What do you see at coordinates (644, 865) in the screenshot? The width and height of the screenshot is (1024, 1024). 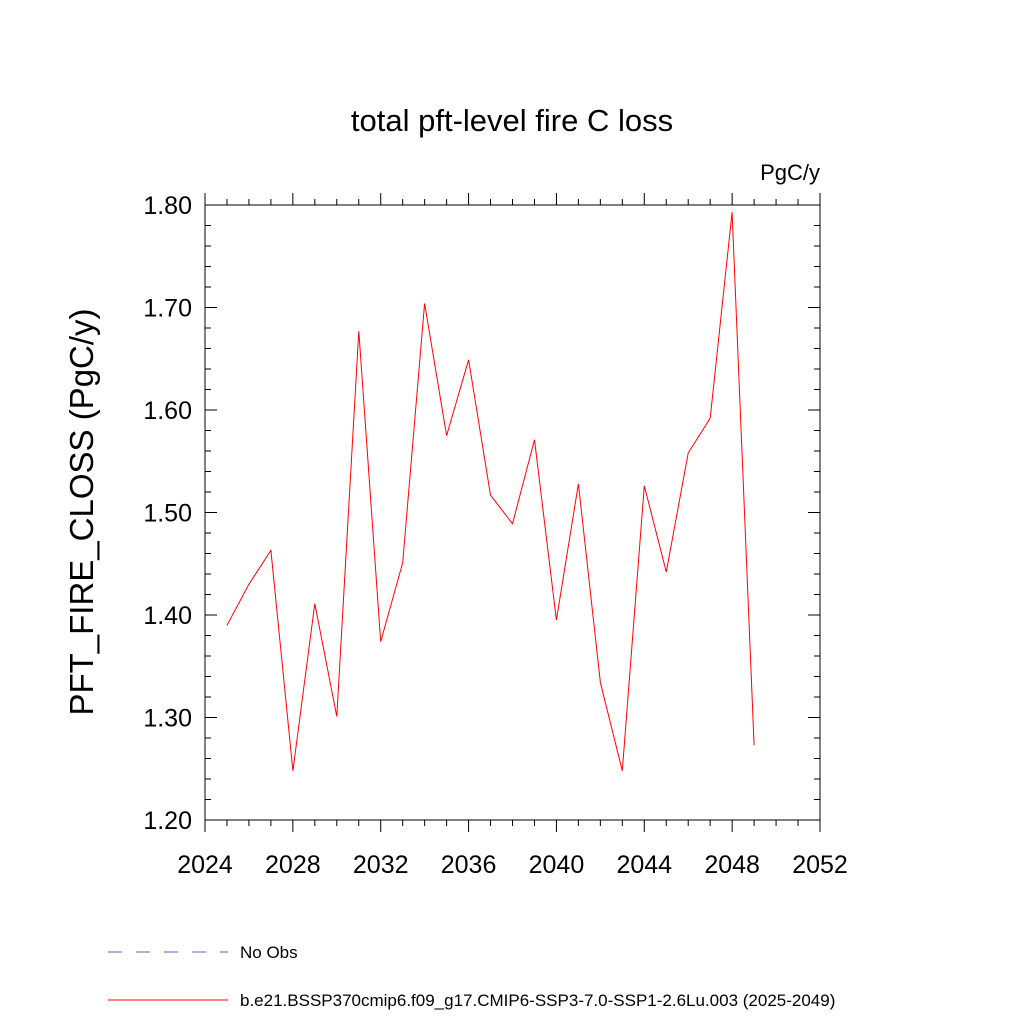 I see `x-tick-label: 2044` at bounding box center [644, 865].